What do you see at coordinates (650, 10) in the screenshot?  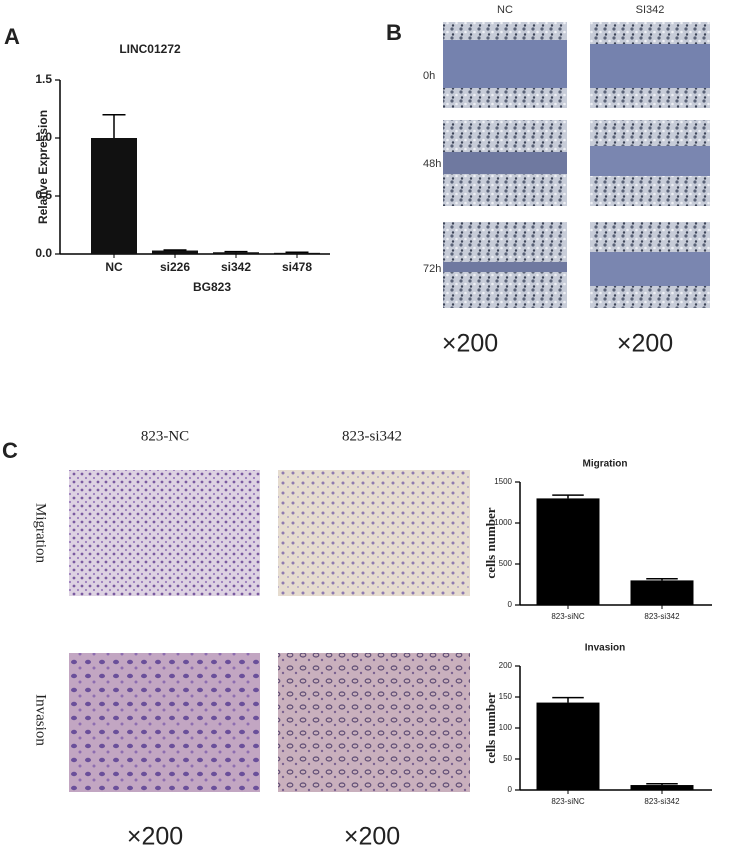 I see `column-label: SI342` at bounding box center [650, 10].